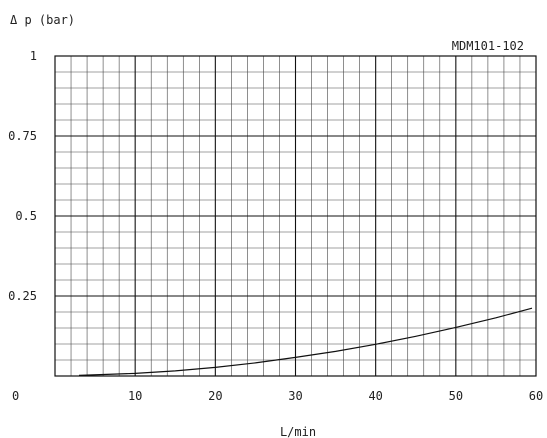 This screenshot has width=547, height=438. I want to click on y-tick-label: 0.5, so click(26, 216).